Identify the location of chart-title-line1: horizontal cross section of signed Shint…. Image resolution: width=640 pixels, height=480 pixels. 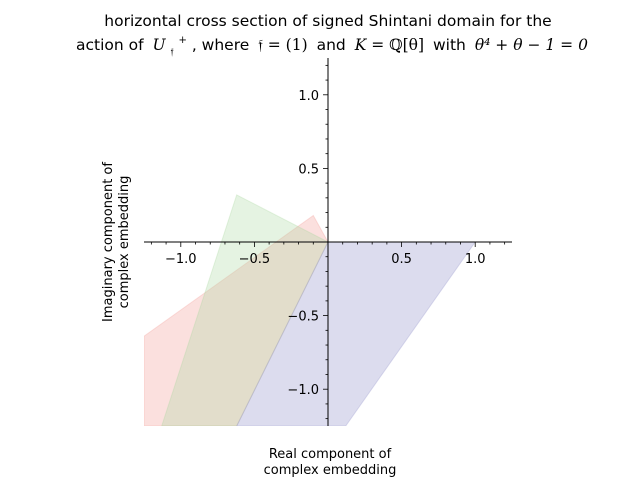
(327, 21).